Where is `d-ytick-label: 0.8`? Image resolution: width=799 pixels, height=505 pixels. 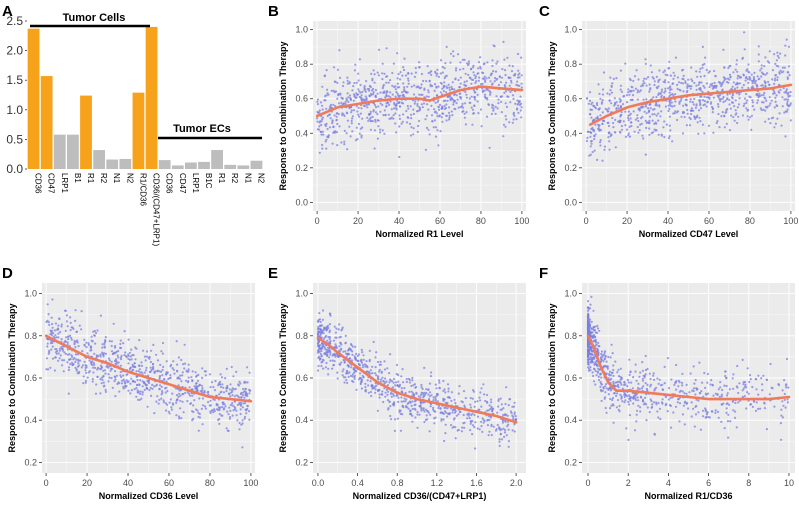 d-ytick-label: 0.8 is located at coordinates (30, 336).